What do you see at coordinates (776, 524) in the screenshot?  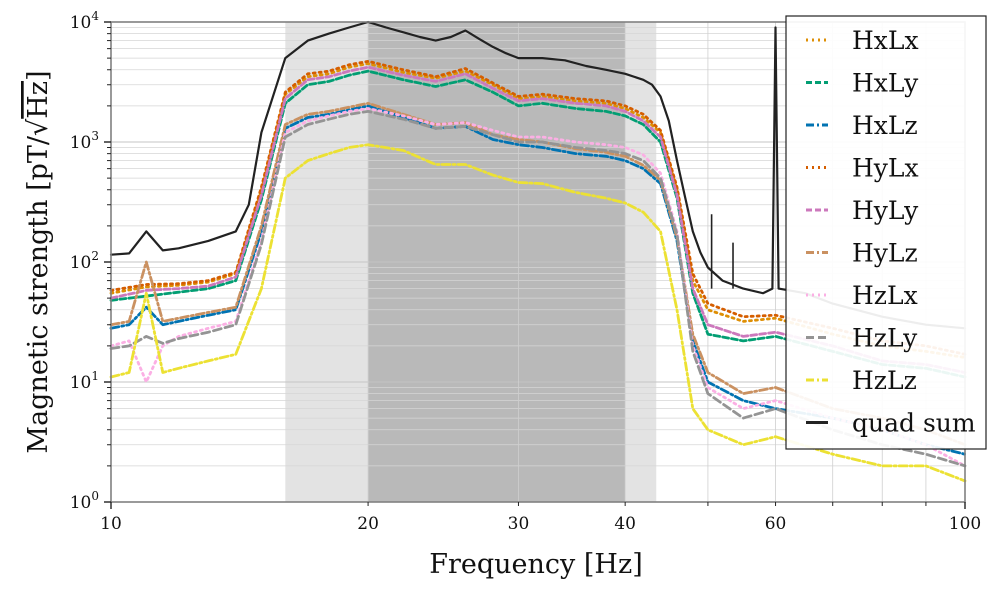 I see `x-tick-label: 60` at bounding box center [776, 524].